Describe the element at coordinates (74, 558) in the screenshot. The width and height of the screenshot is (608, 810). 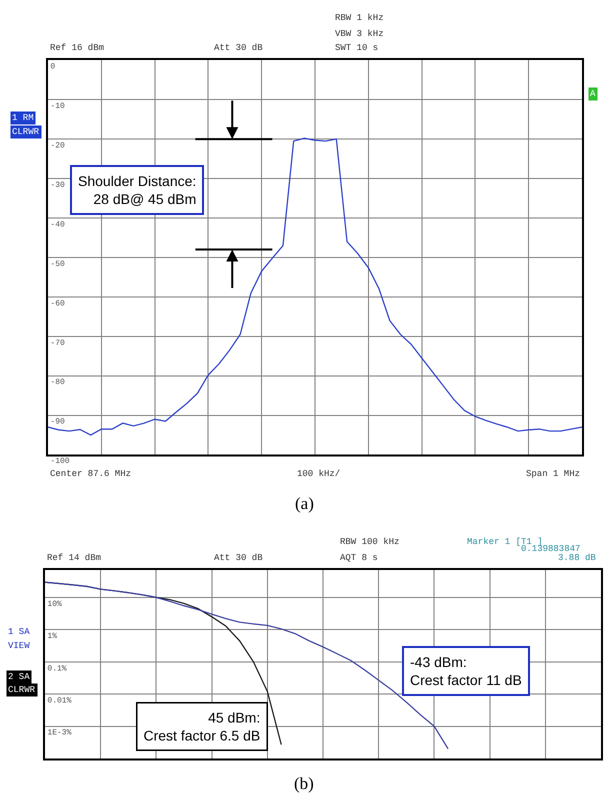
I see `text: Ref 14 dBm` at that location.